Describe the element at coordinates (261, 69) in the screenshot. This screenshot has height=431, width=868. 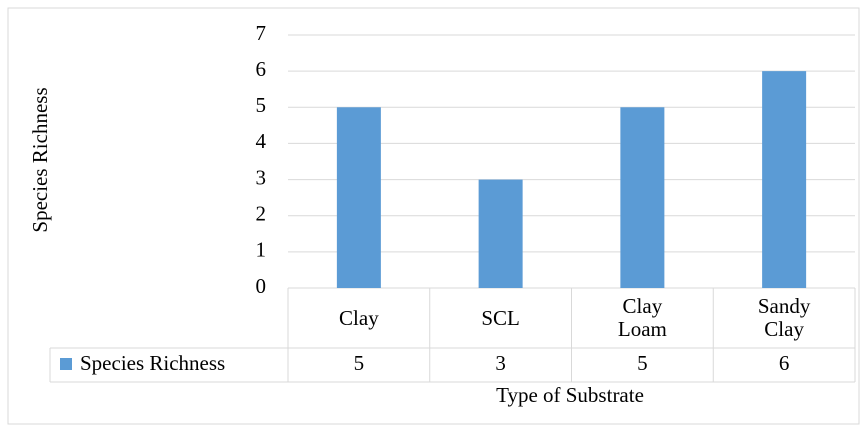
I see `y-tick-label: 6` at that location.